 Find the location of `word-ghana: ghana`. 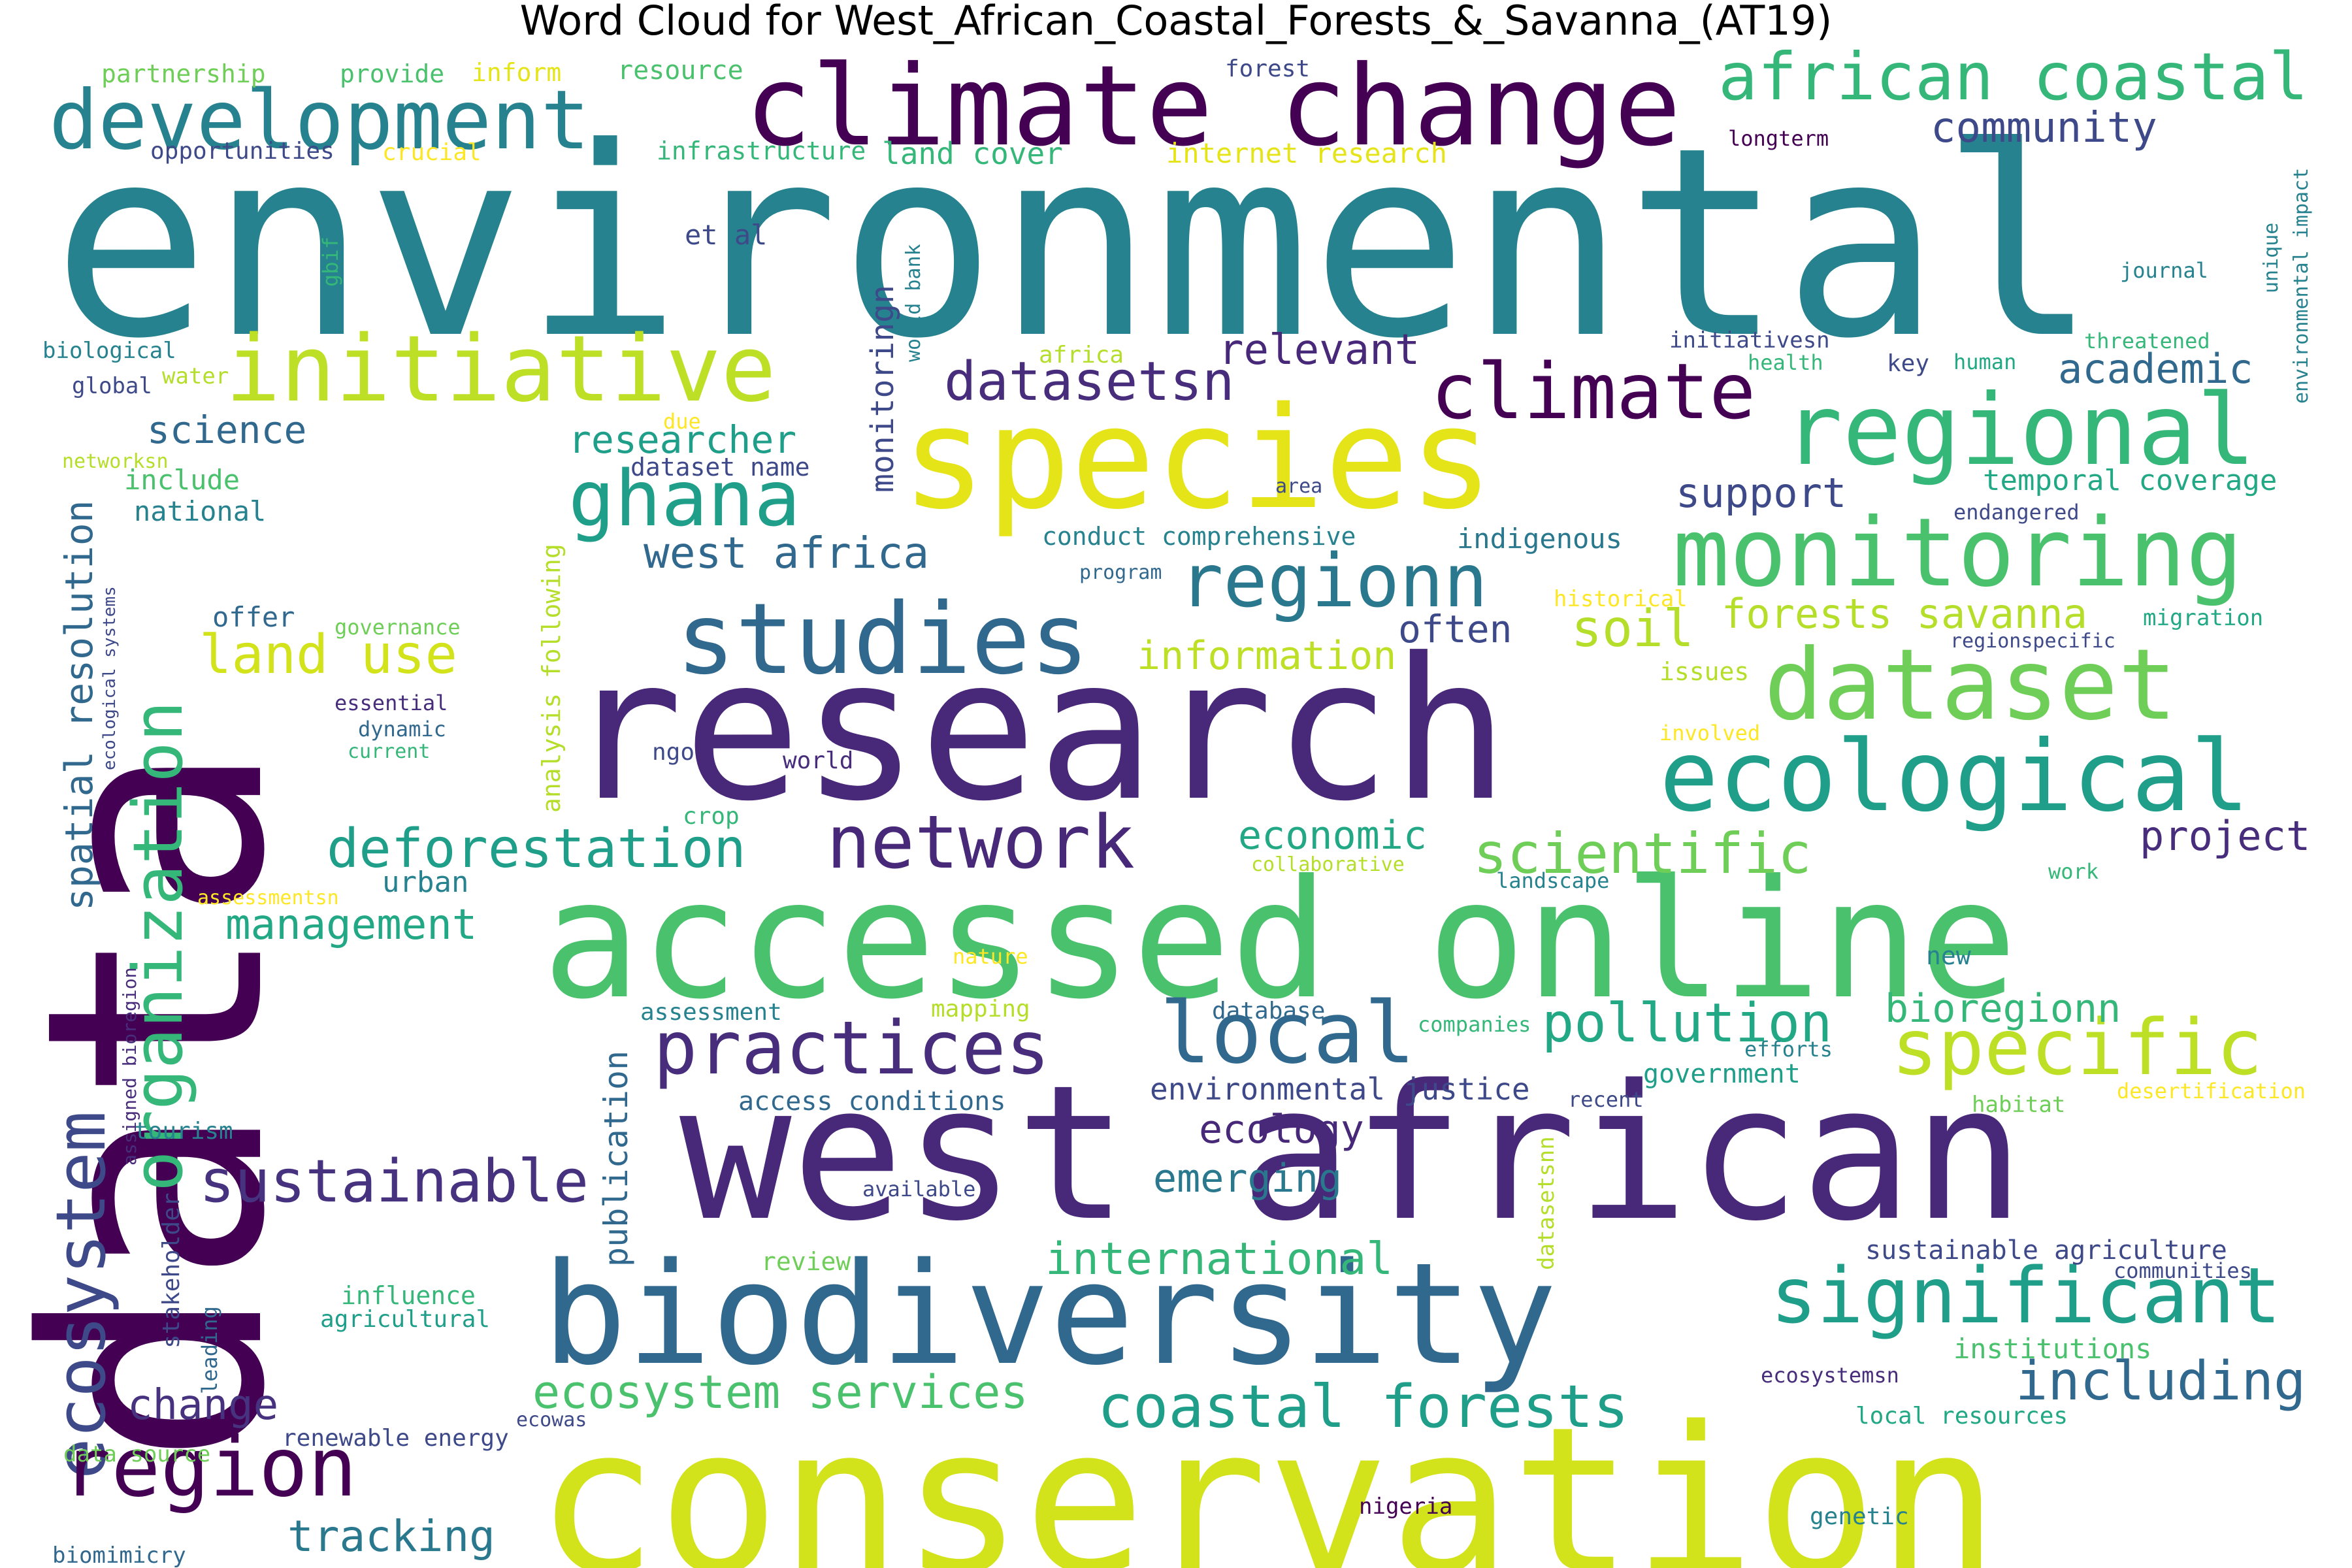

word-ghana: ghana is located at coordinates (684, 498).